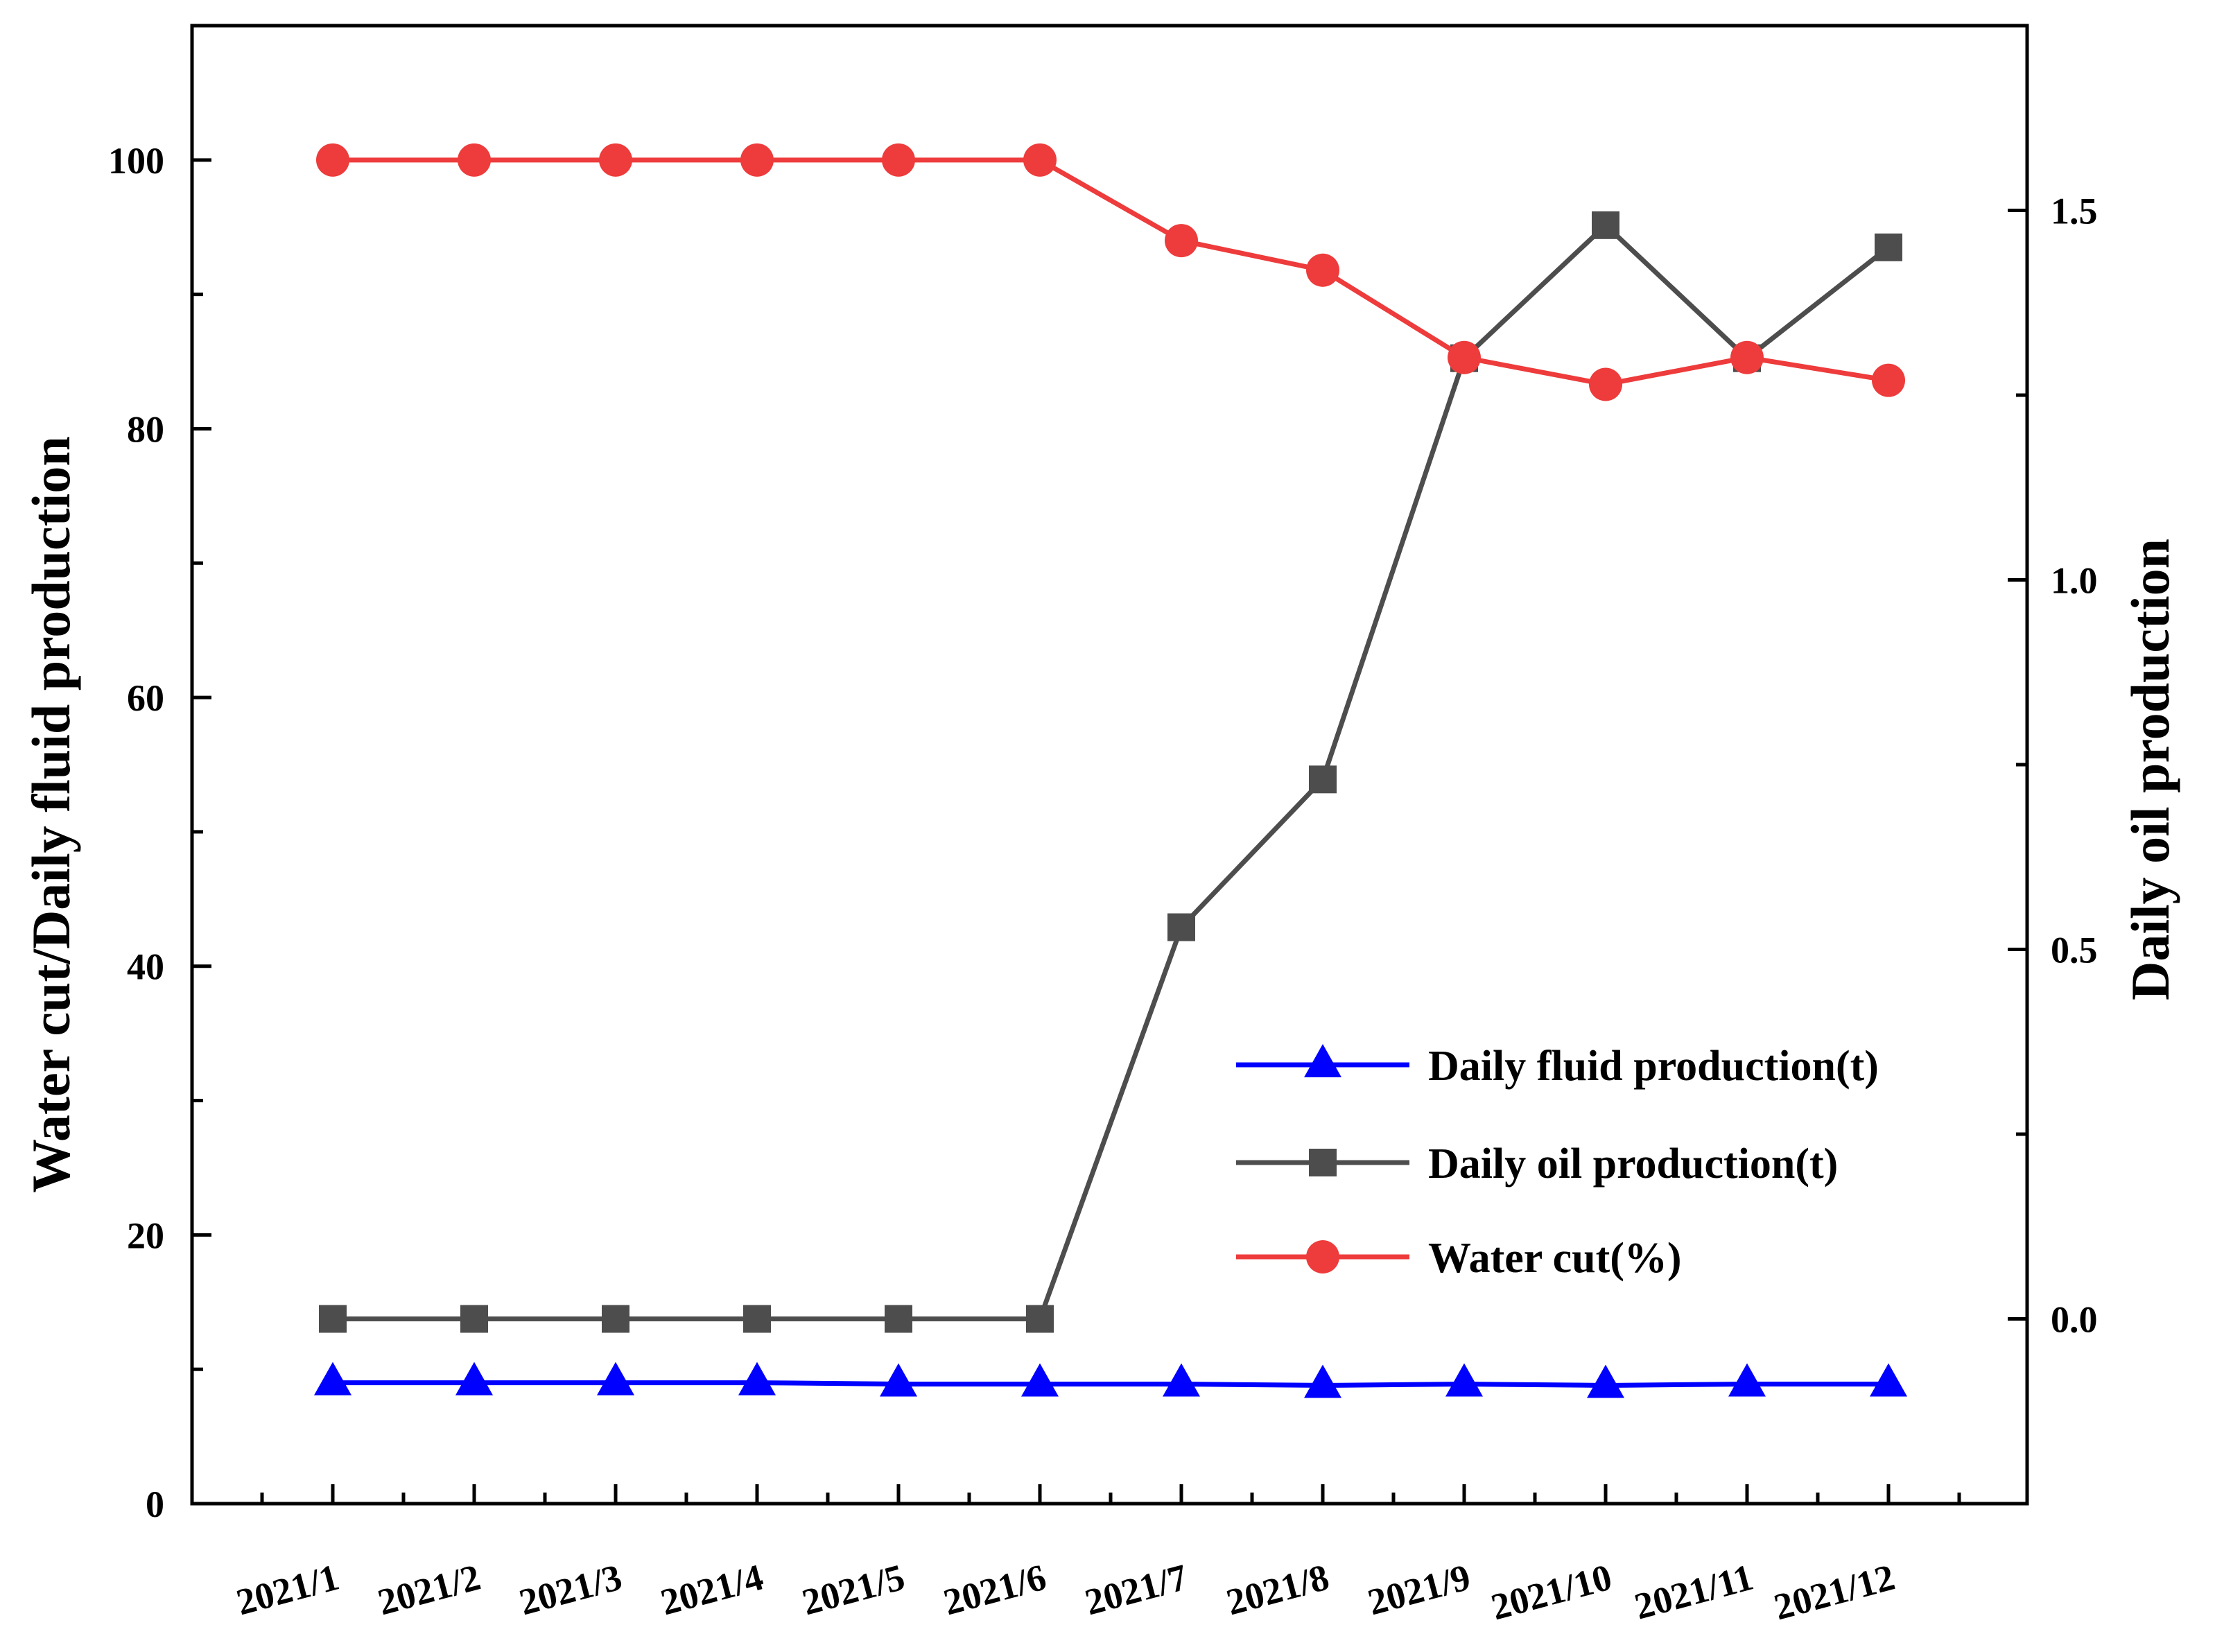 This screenshot has width=2215, height=1652. I want to click on x-tick-label: 2021/5, so click(853, 1590).